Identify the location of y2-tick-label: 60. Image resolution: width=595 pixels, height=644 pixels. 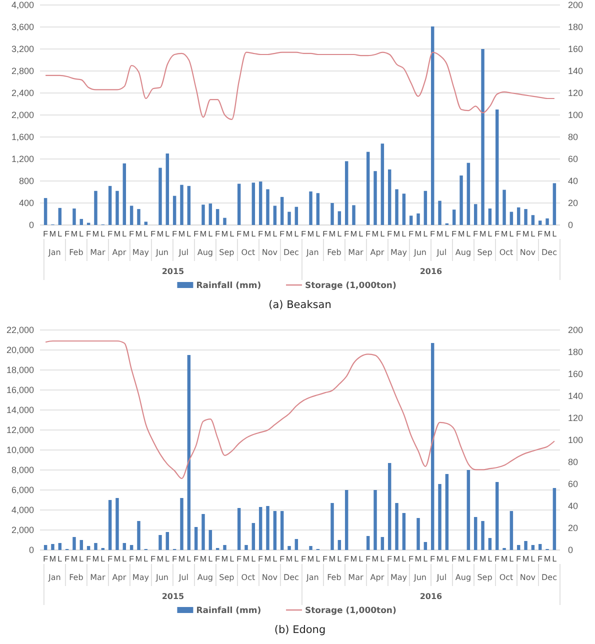
(573, 159).